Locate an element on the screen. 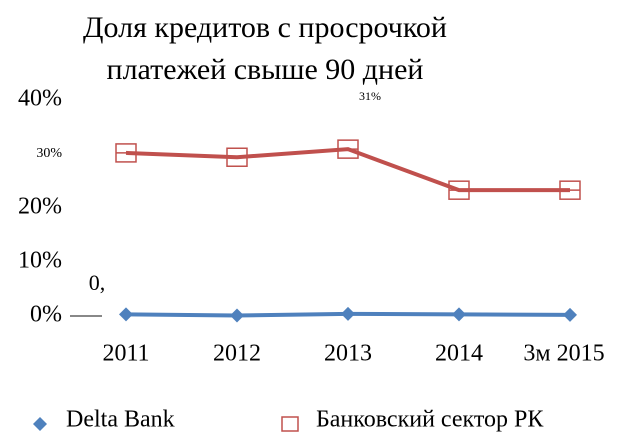 Image resolution: width=623 pixels, height=439 pixels. y-tick-label: 30% is located at coordinates (49, 153).